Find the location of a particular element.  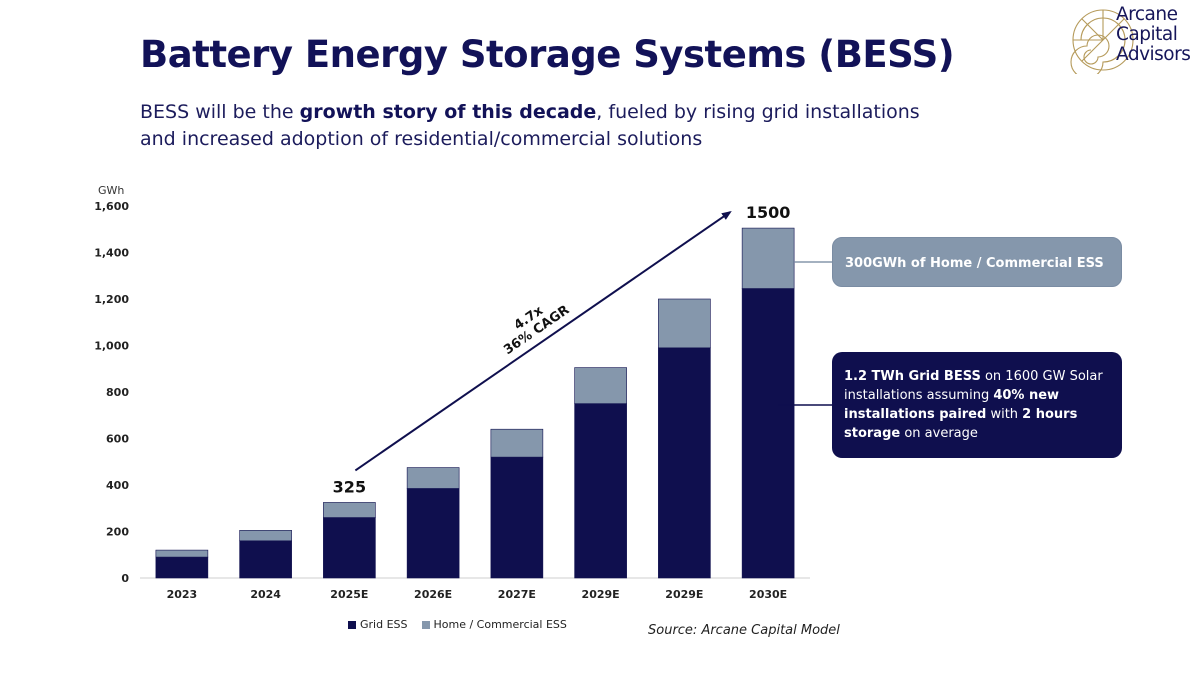

legend-item-grid-ess: Grid ESS is located at coordinates (378, 624).